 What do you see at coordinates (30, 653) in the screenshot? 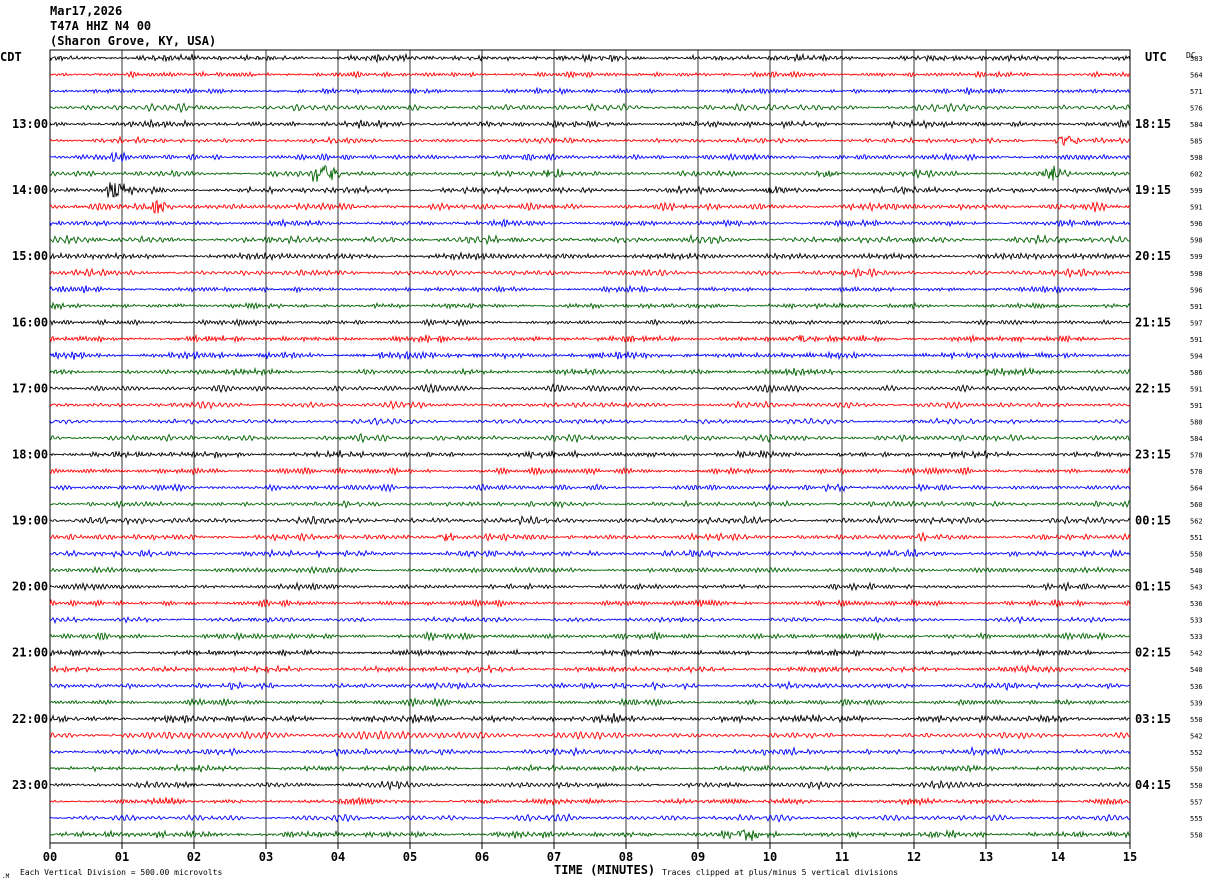
I see `left-hour-label: 21:00` at bounding box center [30, 653].